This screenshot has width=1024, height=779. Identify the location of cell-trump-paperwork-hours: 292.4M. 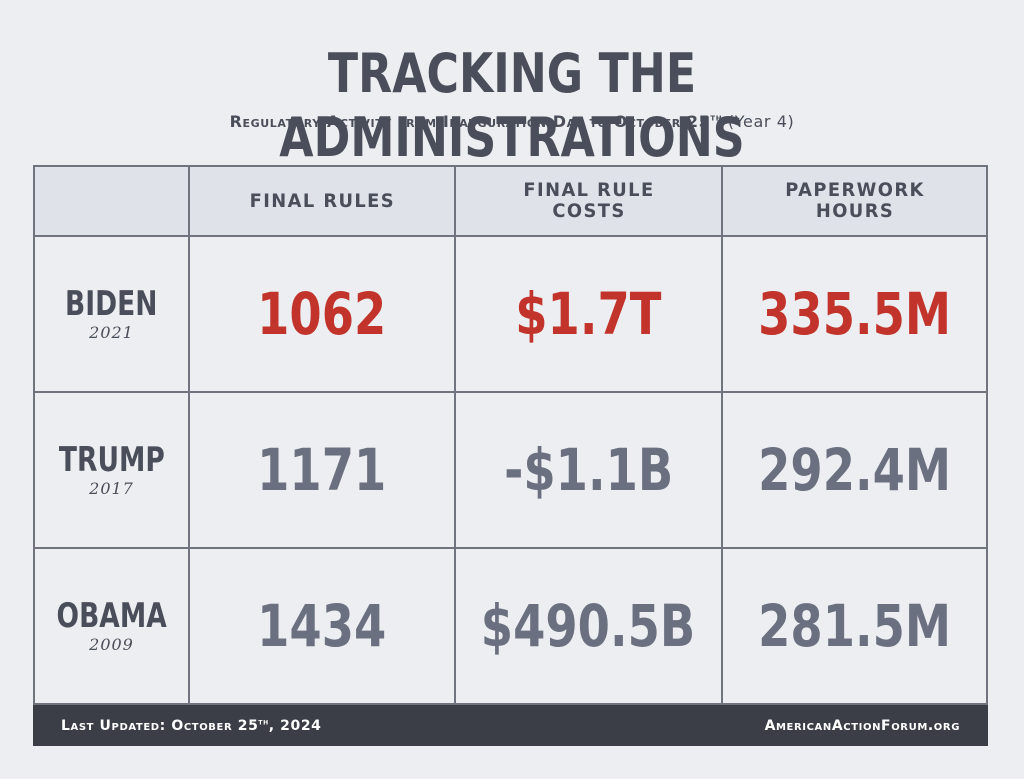
(854, 471).